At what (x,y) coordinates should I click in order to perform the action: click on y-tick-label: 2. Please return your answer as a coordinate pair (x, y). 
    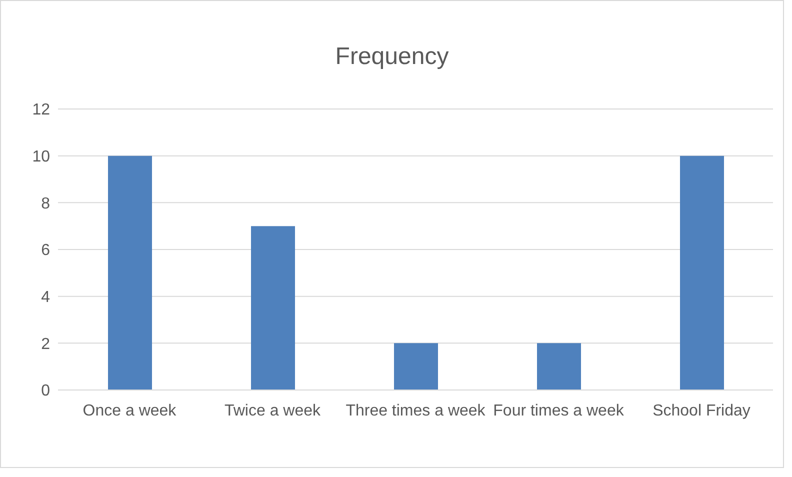
    Looking at the image, I should click on (45, 344).